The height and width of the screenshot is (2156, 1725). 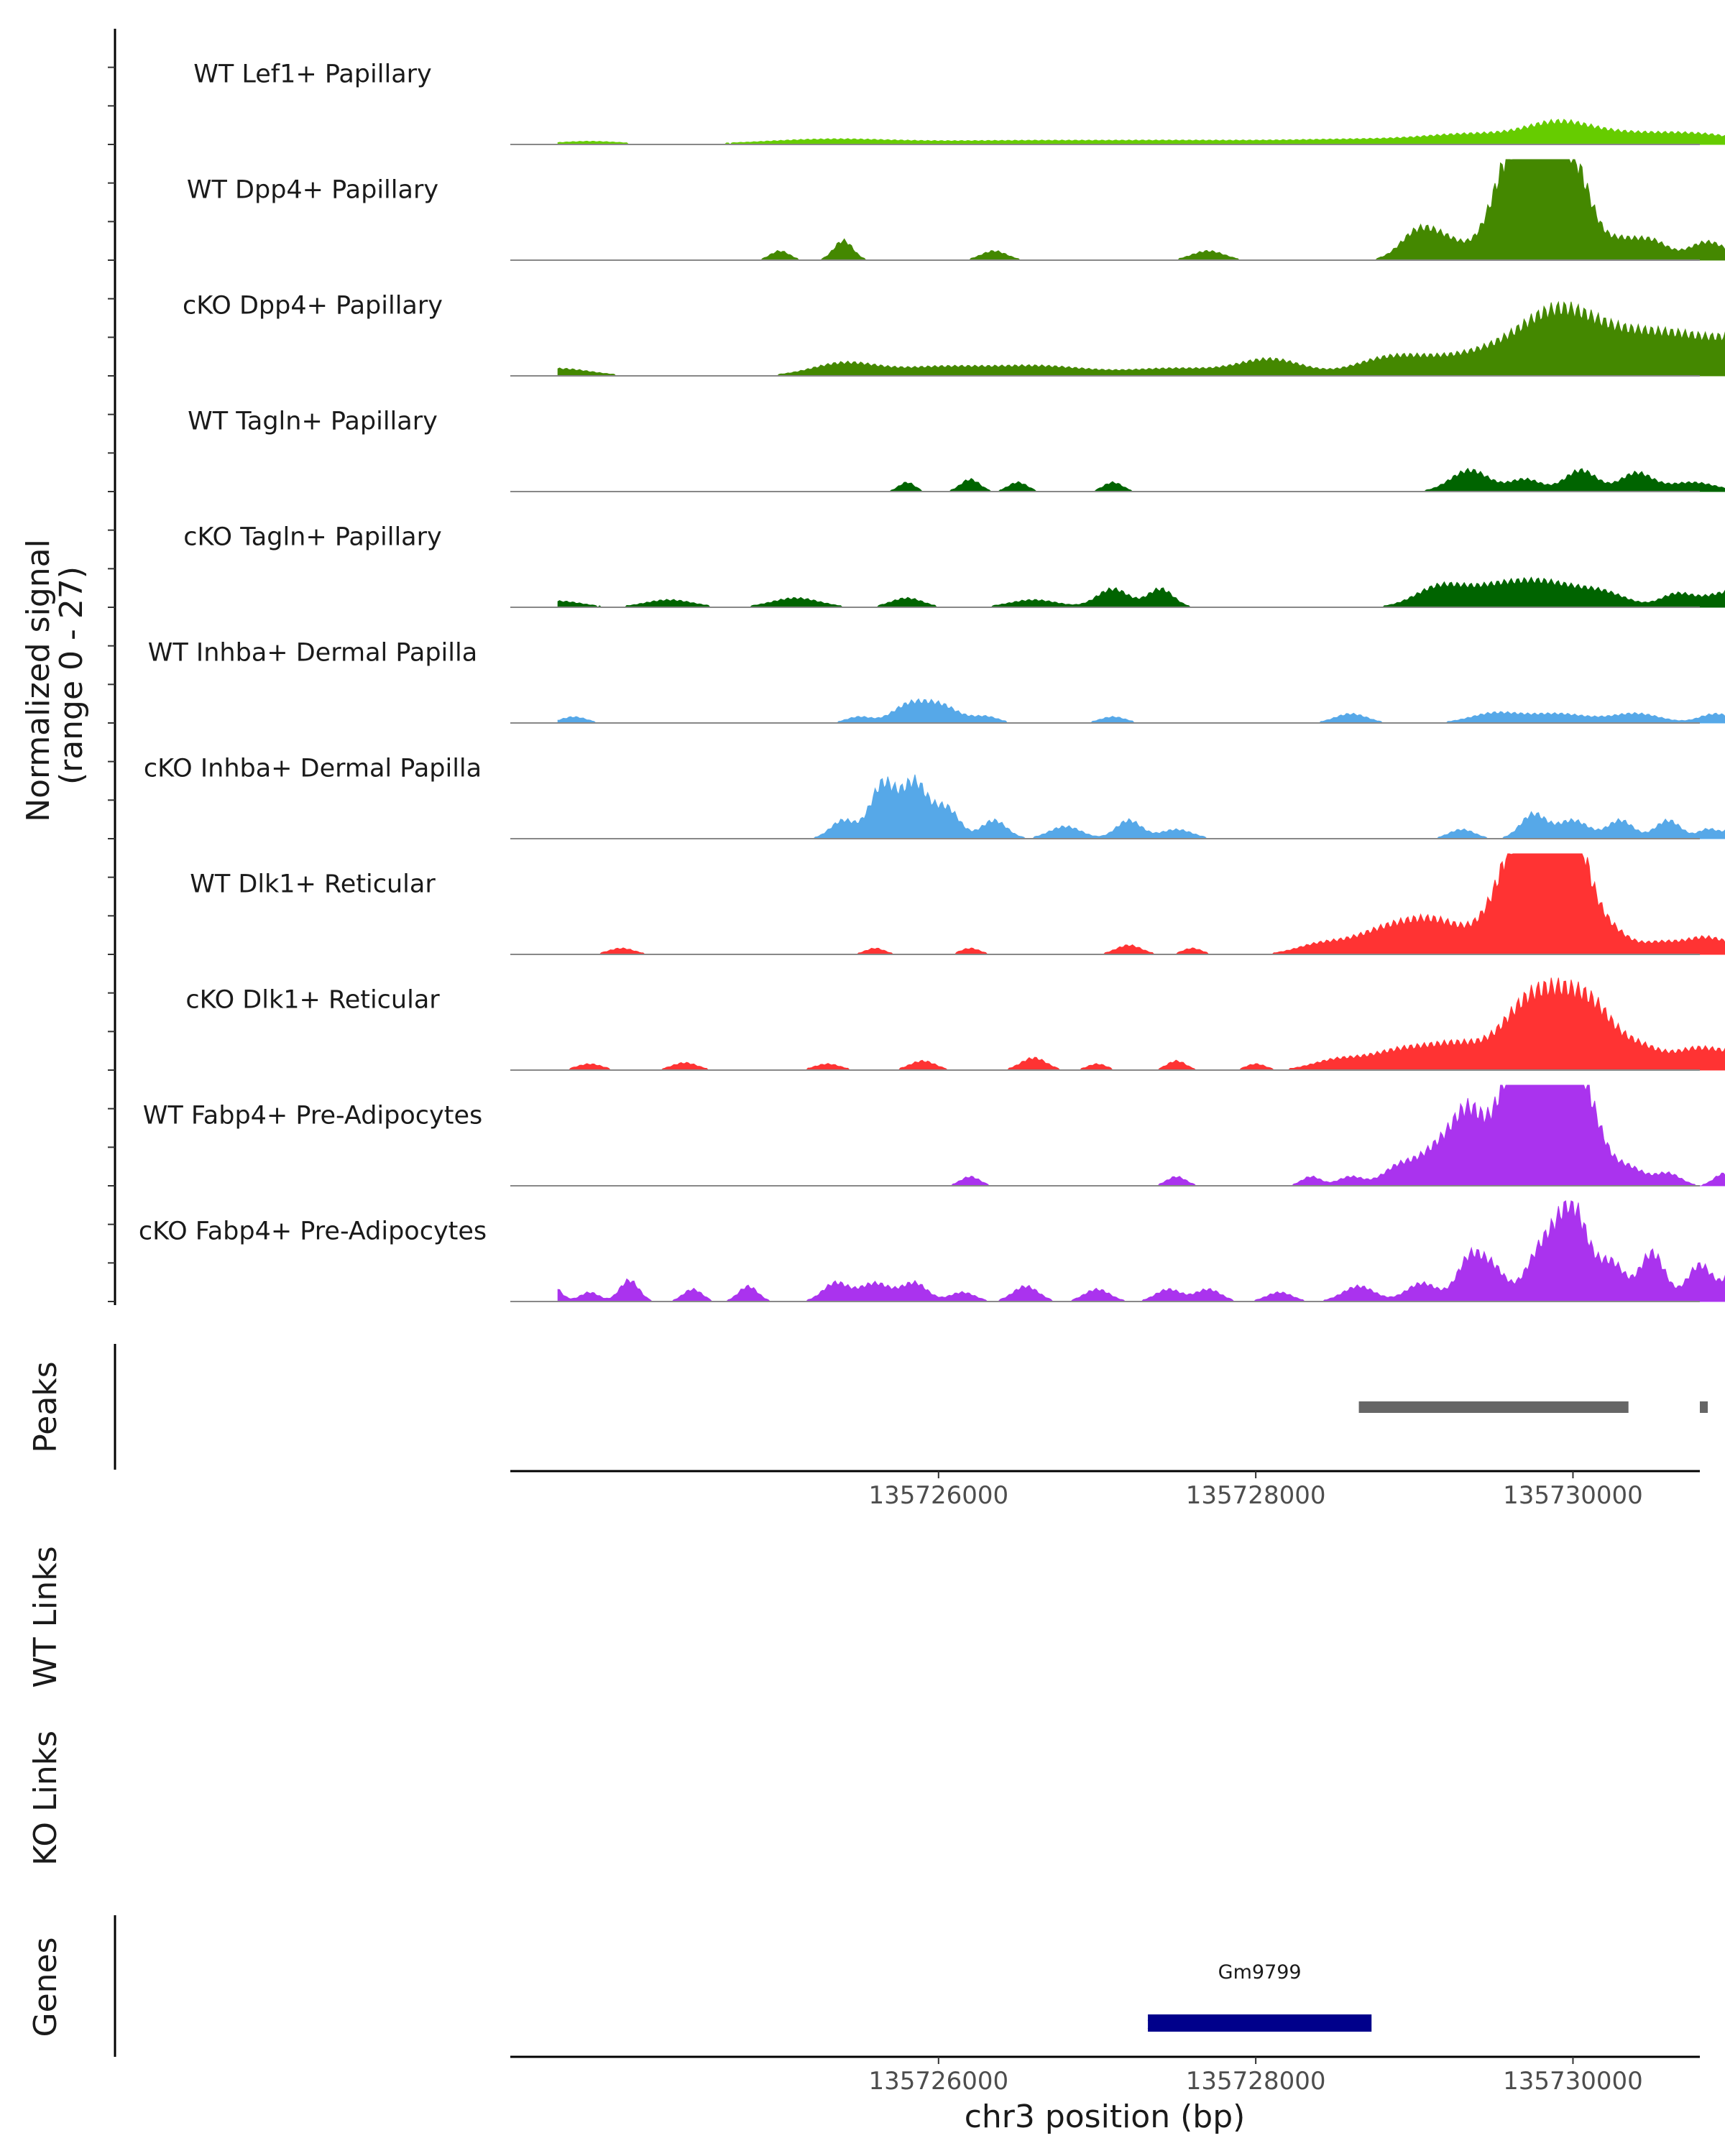 I want to click on track-label: cKO Tagln+ Papillary, so click(x=312, y=537).